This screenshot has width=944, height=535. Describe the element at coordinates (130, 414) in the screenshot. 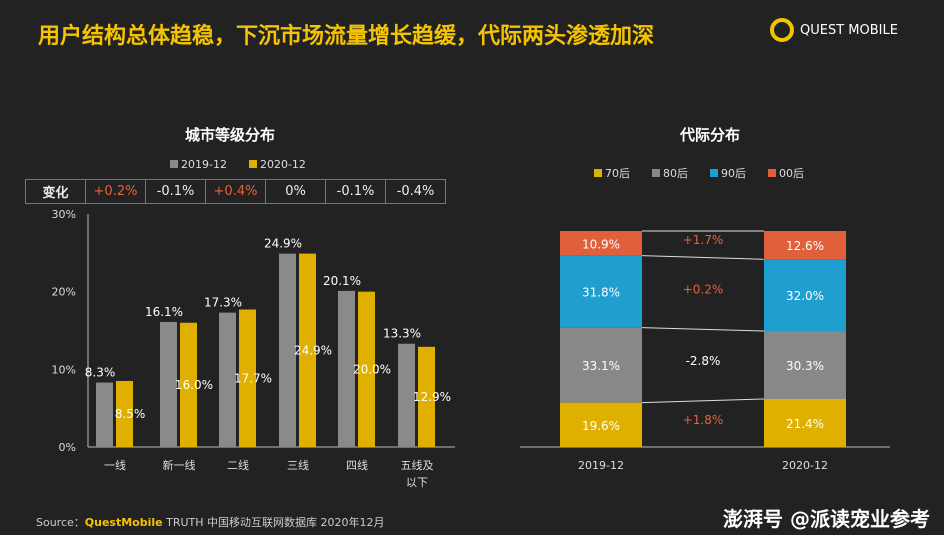

I see `data-label: 8.5%` at that location.